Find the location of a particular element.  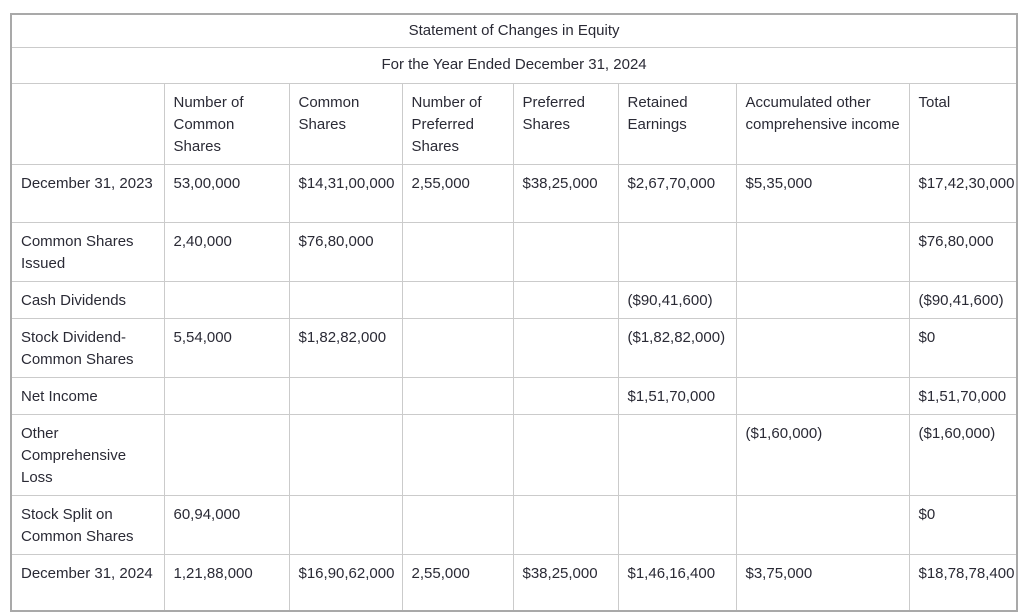

cell: 5,54,000 is located at coordinates (226, 347).